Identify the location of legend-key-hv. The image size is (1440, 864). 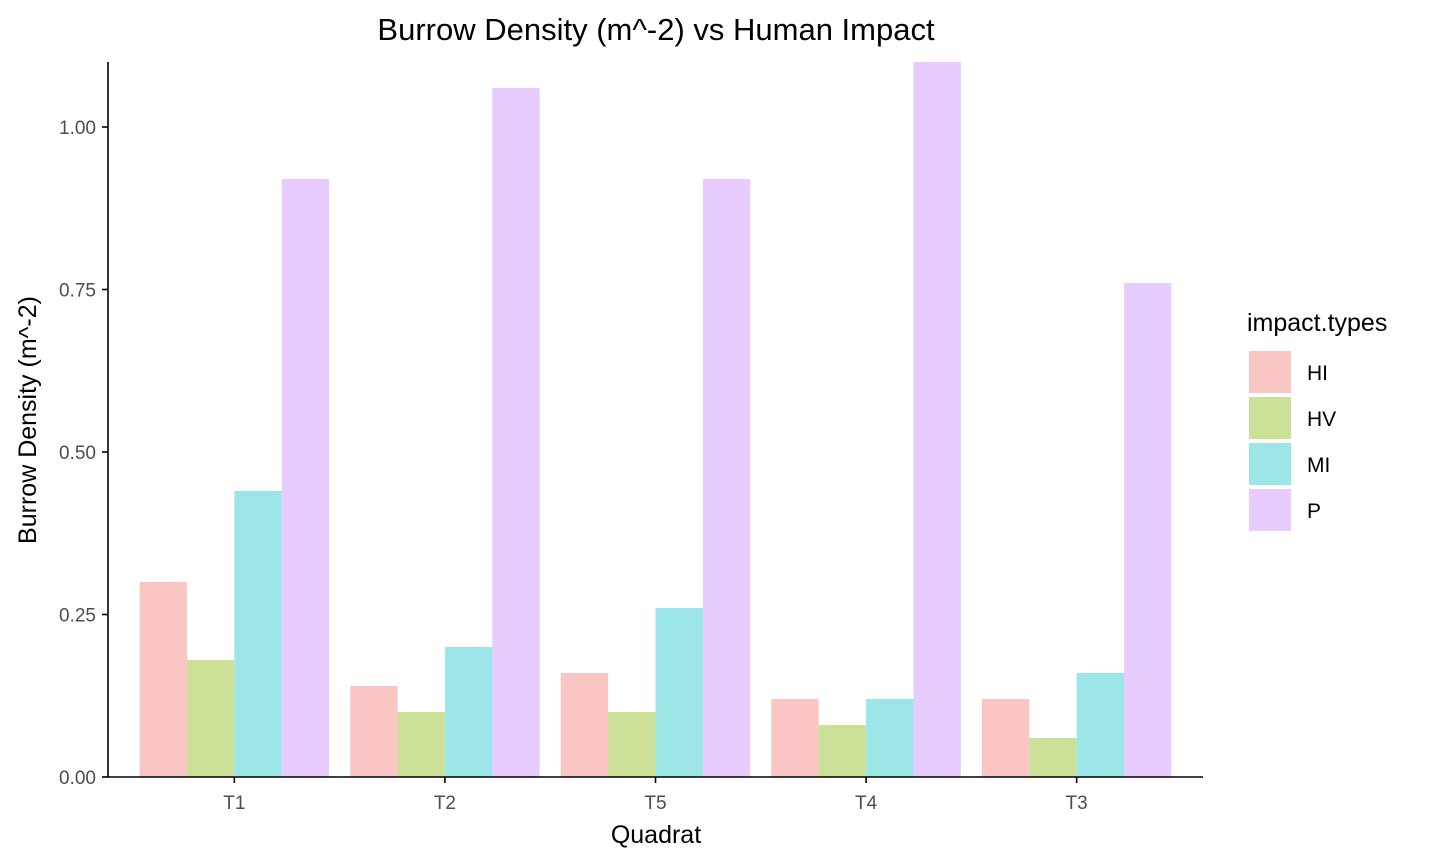
(1270, 418).